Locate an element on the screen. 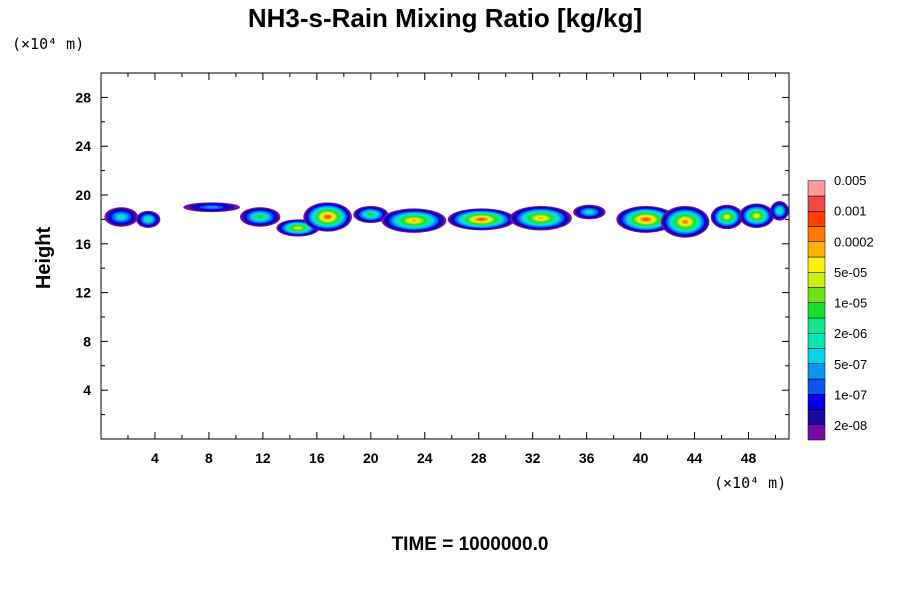 This screenshot has width=900, height=600. x-tick-label: 16 is located at coordinates (317, 458).